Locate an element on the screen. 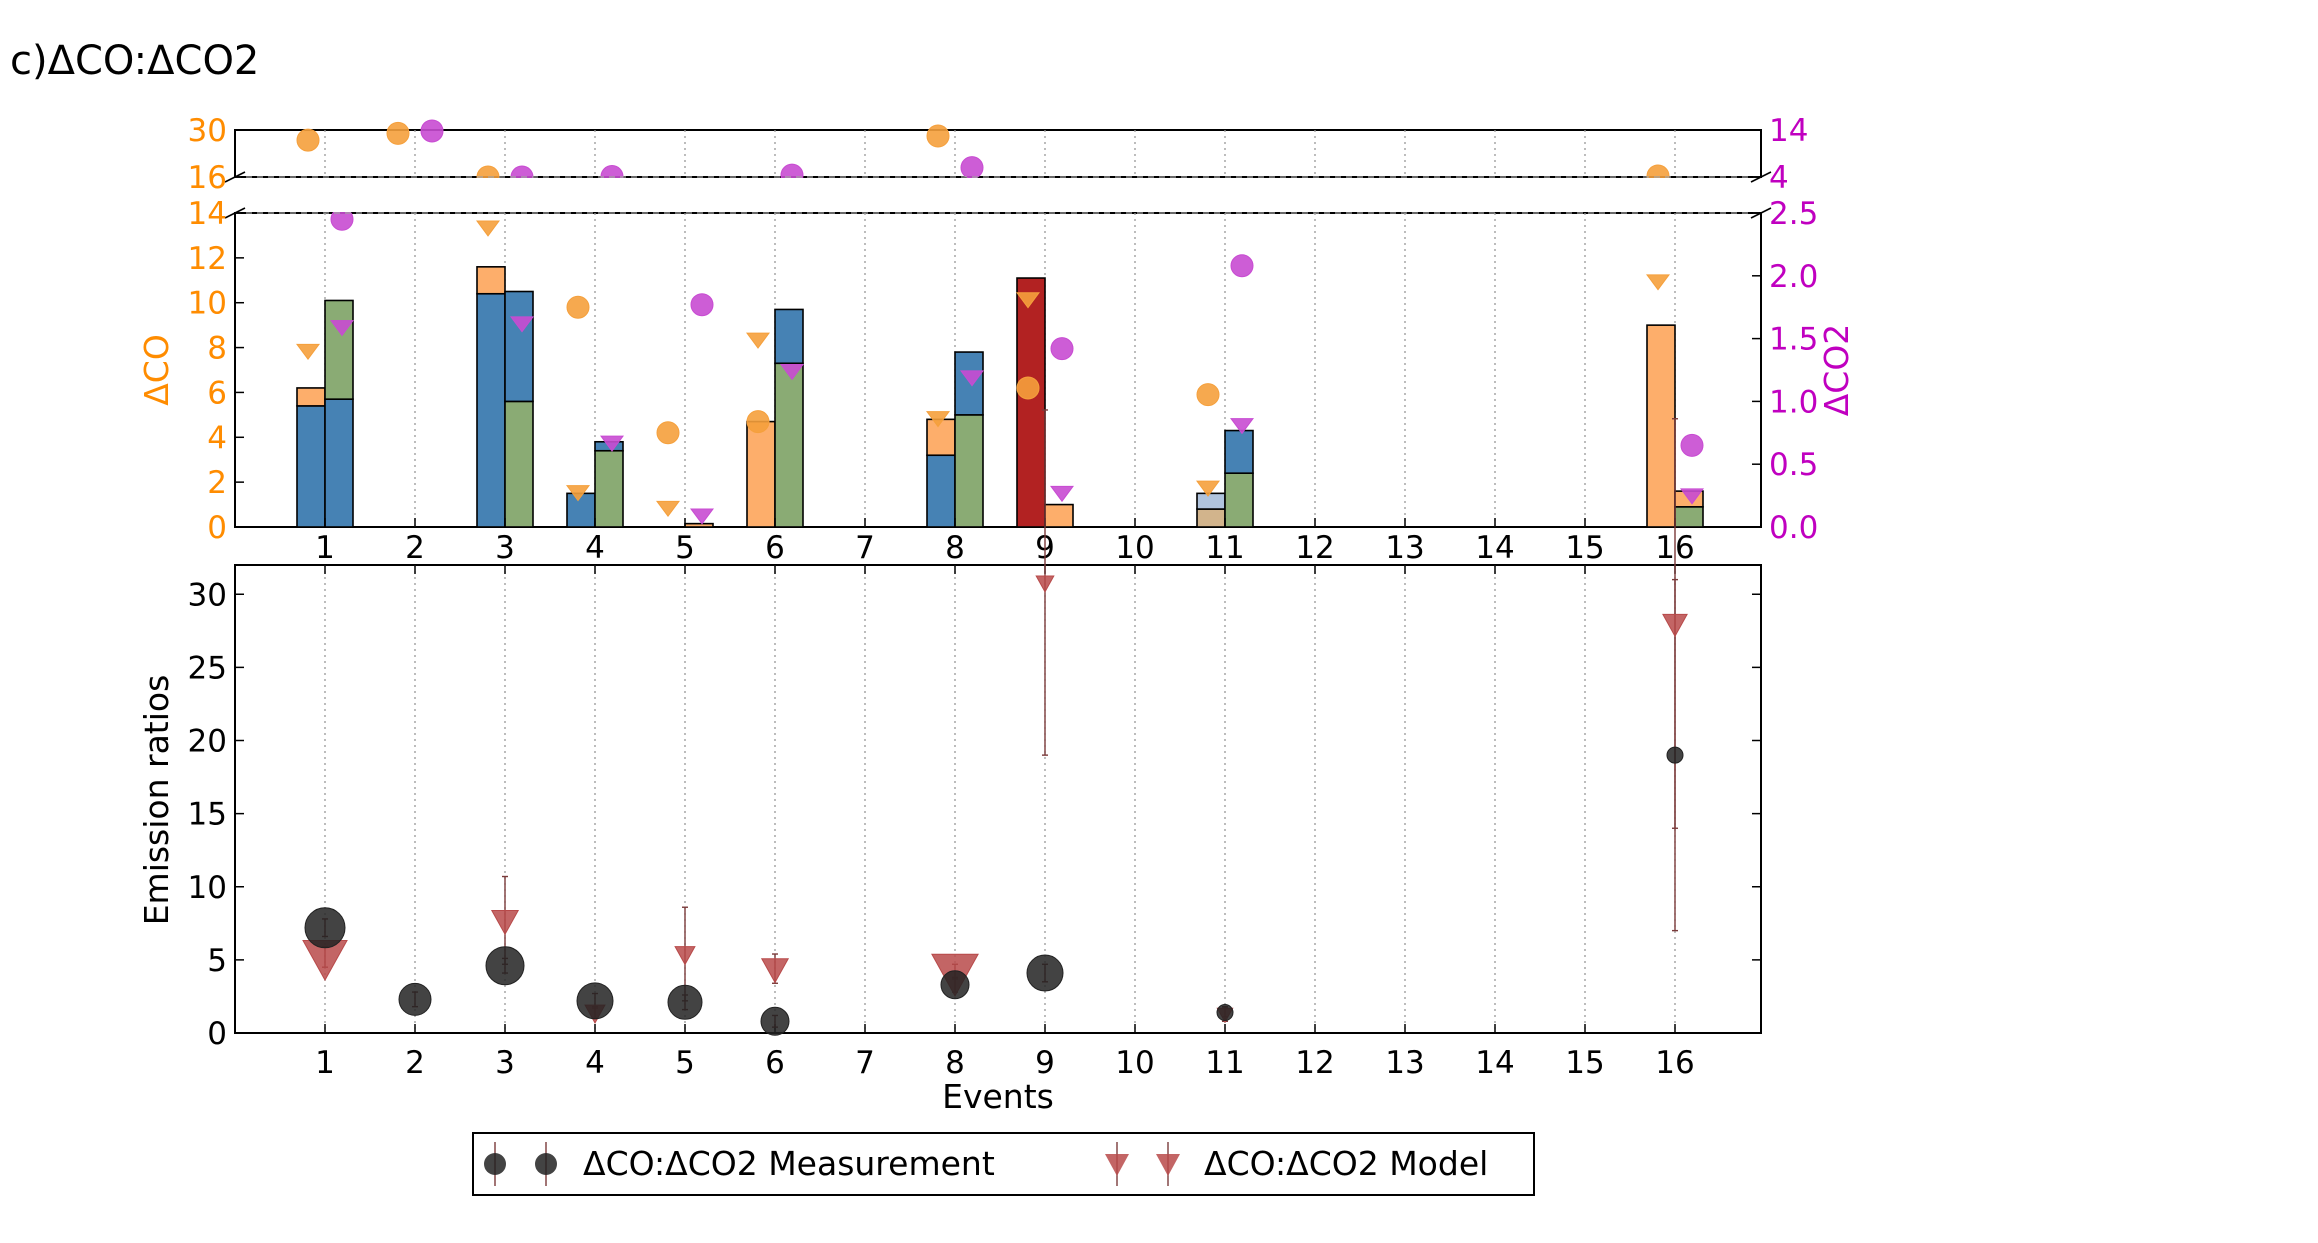  y-tick-label: 10 is located at coordinates (207, 888).